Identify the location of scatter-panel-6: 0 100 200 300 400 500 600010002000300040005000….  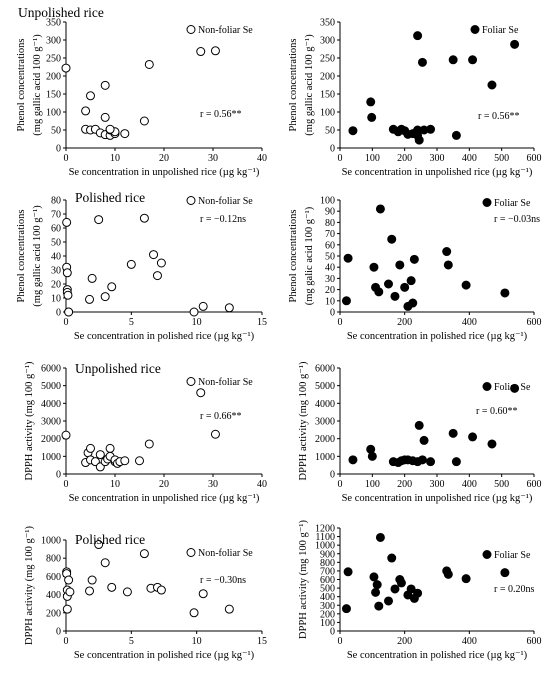
(420, 432).